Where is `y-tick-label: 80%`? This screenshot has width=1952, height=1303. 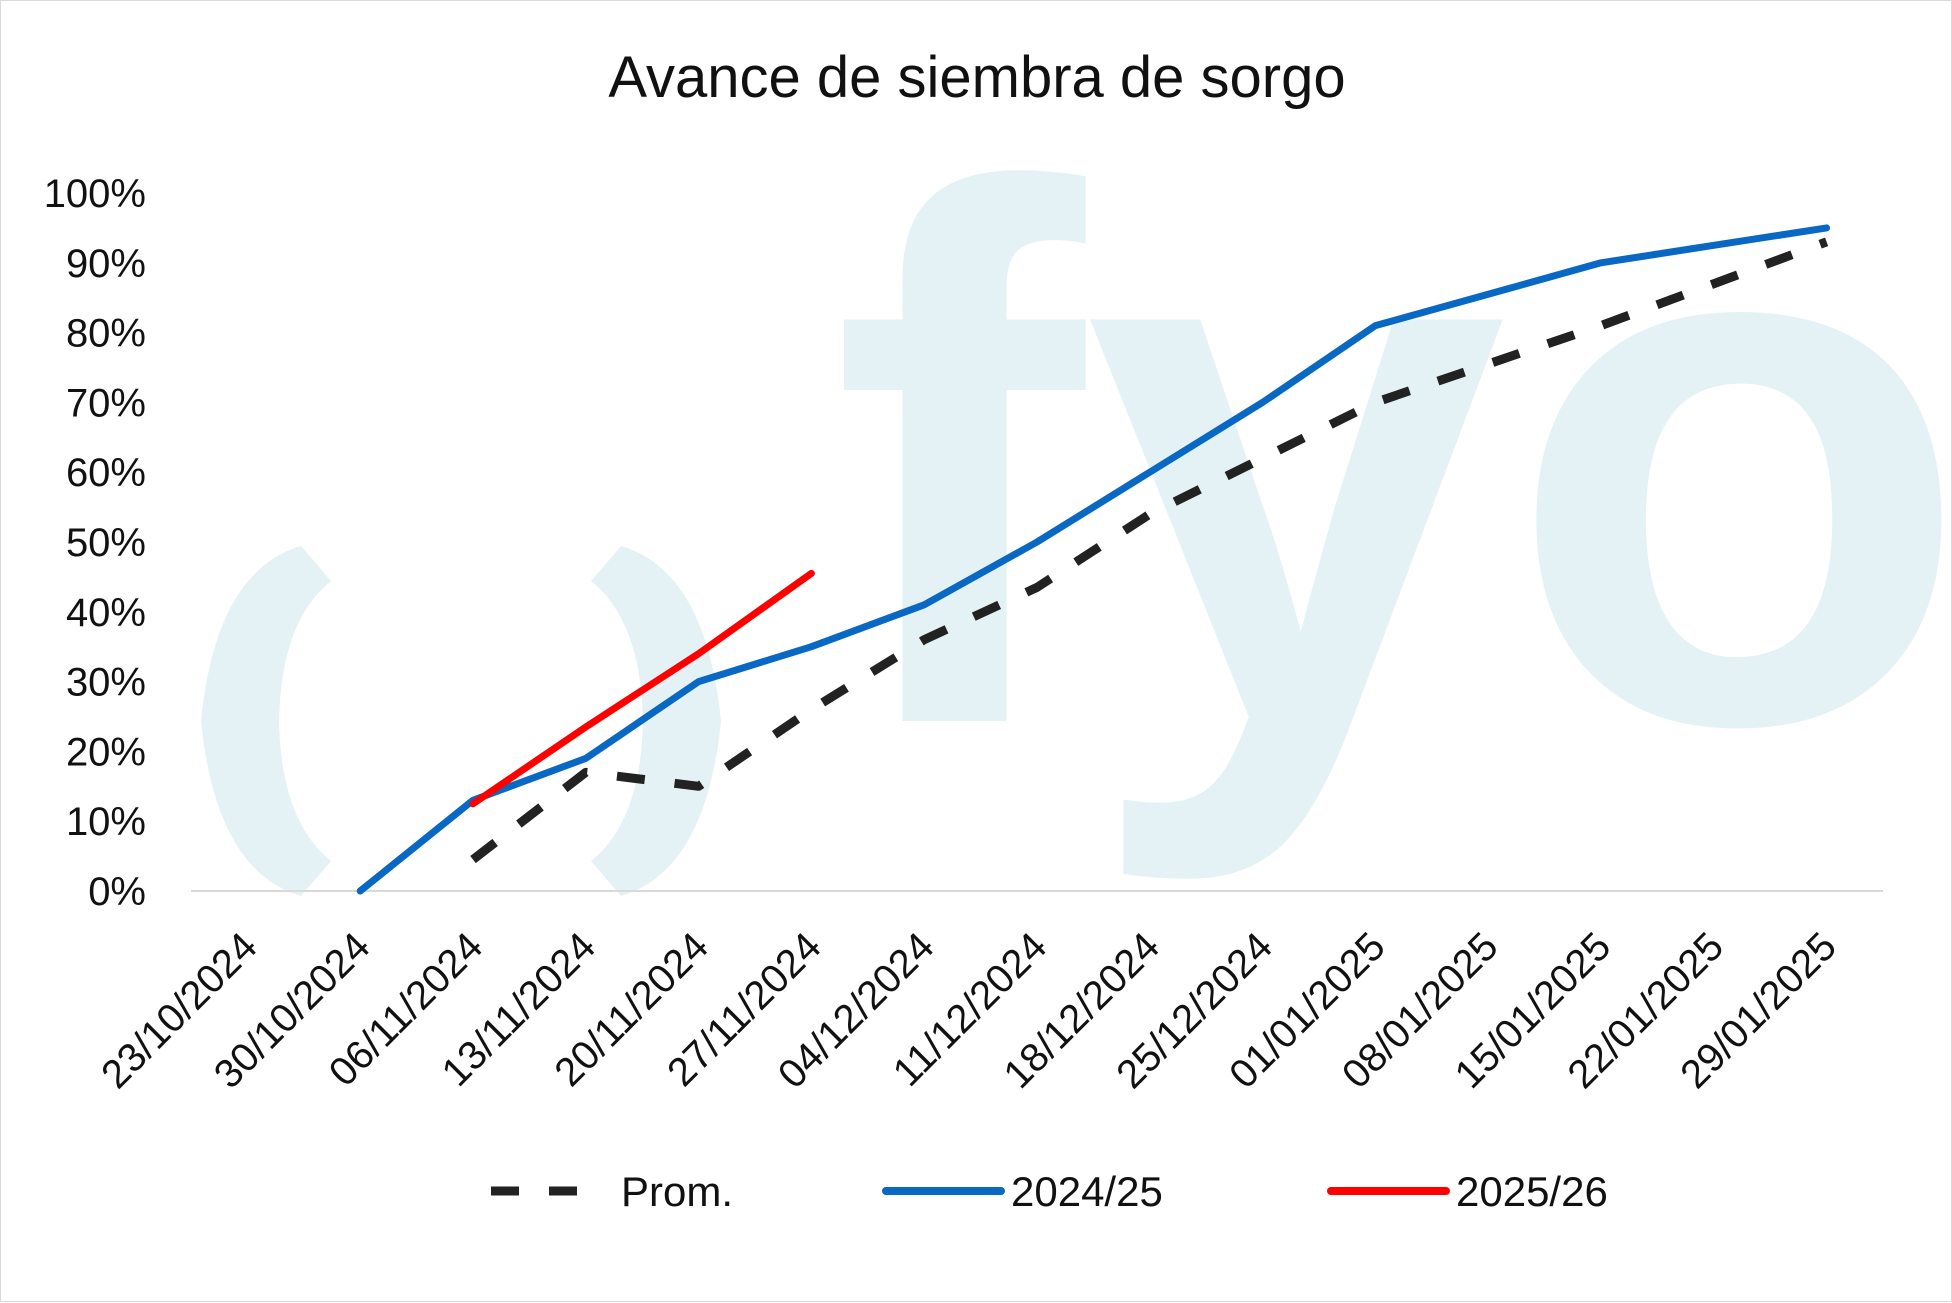 y-tick-label: 80% is located at coordinates (106, 334).